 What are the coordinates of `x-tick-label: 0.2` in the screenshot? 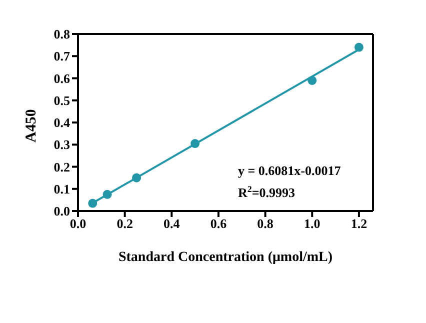 It's located at (124, 224).